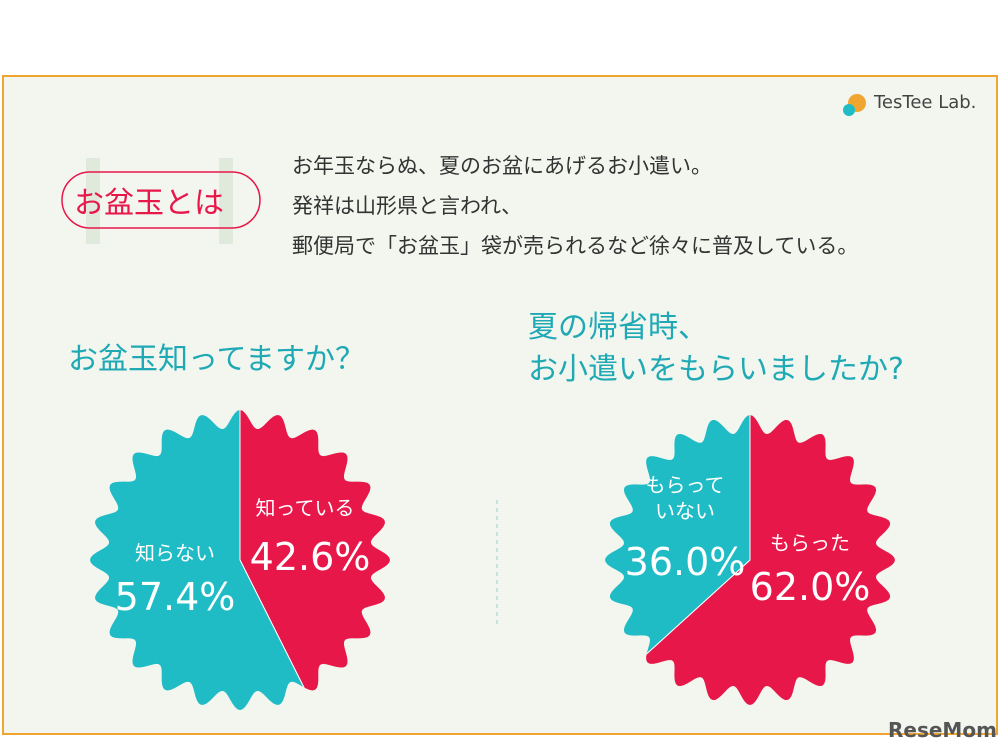 The image size is (1000, 752). I want to click on chart-title: お小遣いをもらいましたか?, so click(716, 369).